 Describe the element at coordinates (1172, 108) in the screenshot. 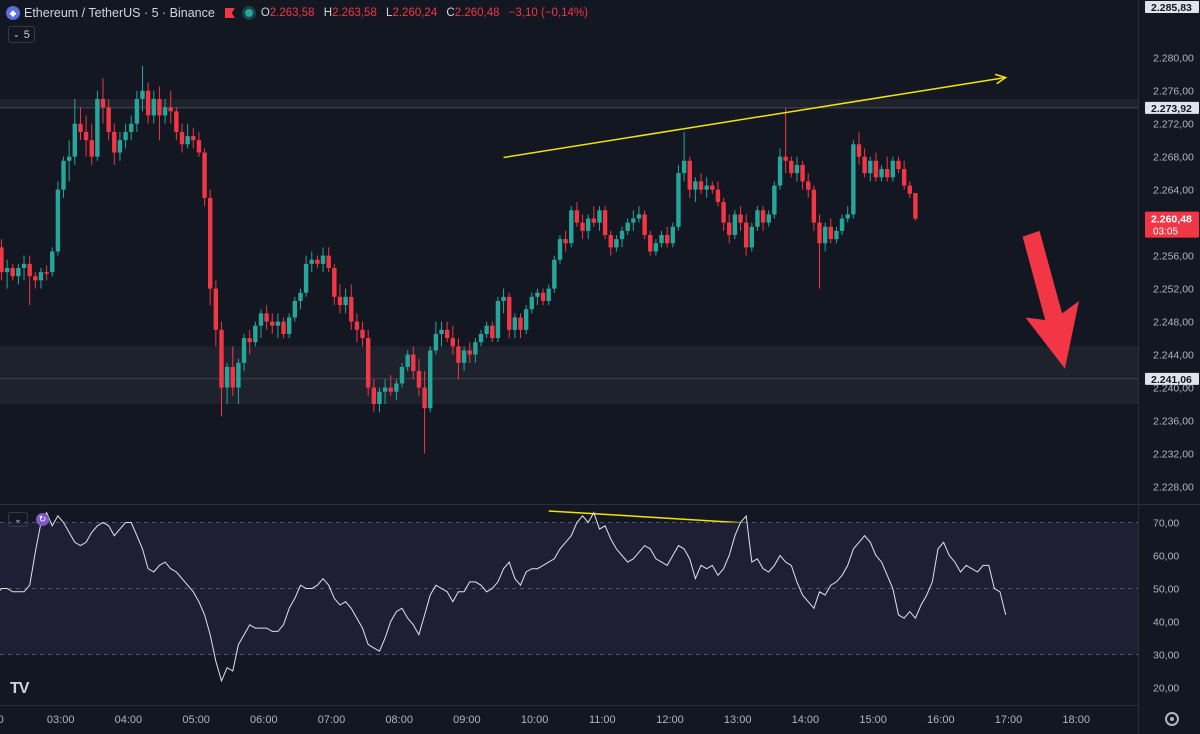

I see `price-label-resistance: 2.273,92` at that location.